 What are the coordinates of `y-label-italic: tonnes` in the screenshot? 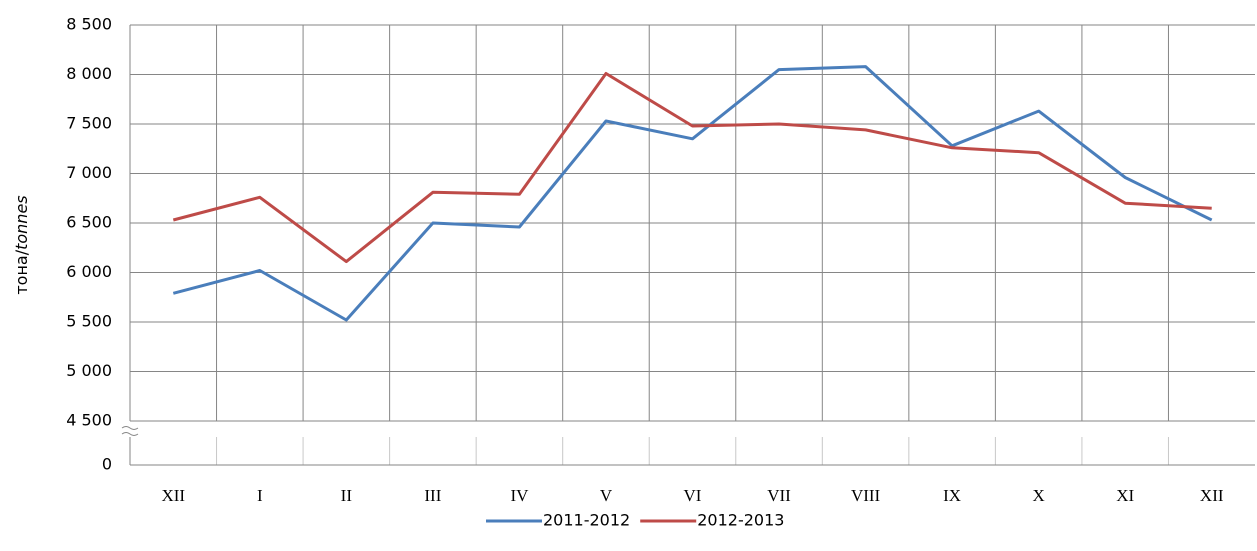 It's located at (21, 222).